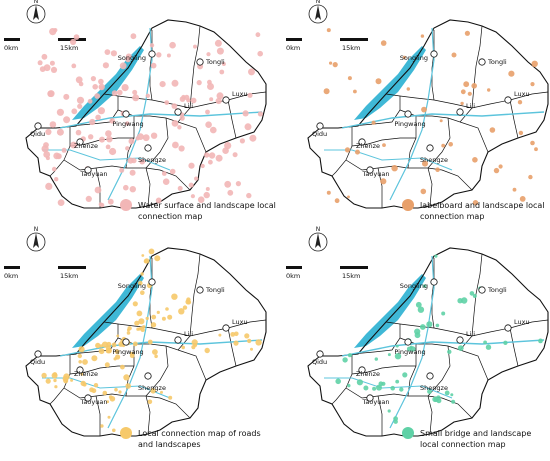 The image size is (550, 461). I want to click on north-arrow-icon: N, so click(318, 239).